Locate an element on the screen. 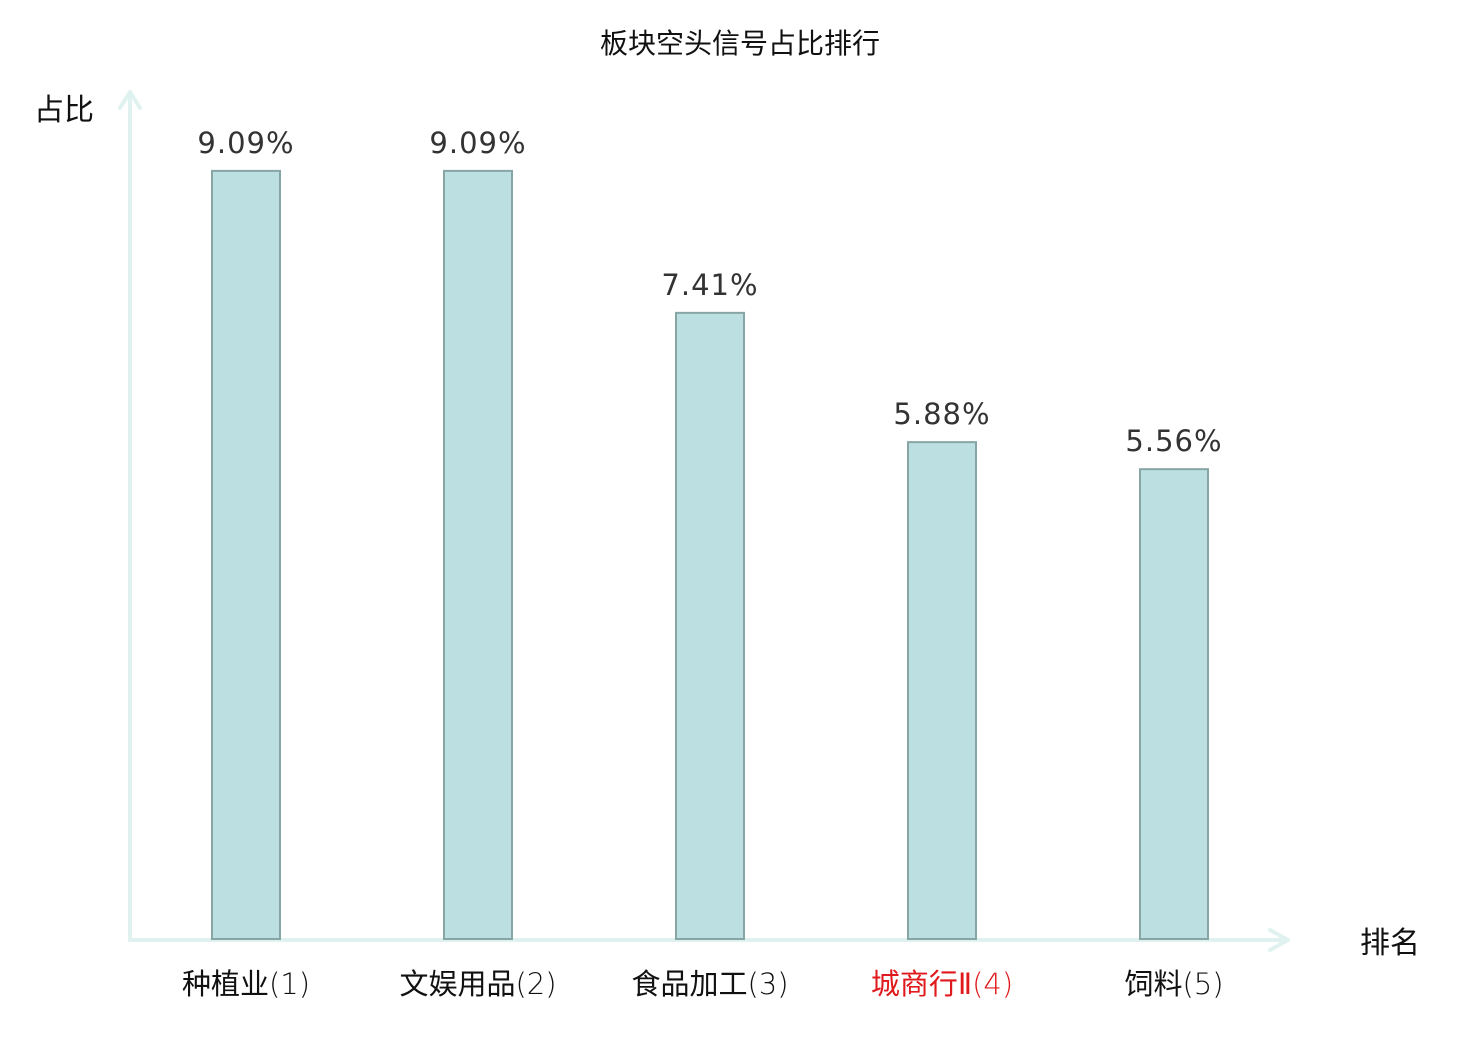  value-label-4: 5.88% is located at coordinates (941, 414).